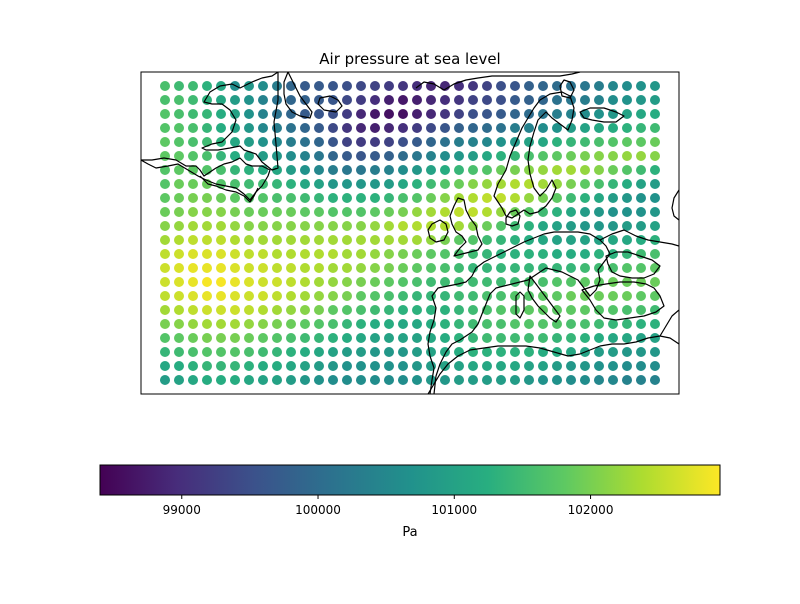 Image resolution: width=800 pixels, height=604 pixels. What do you see at coordinates (298, 95) in the screenshot?
I see `coastline-greenland-east` at bounding box center [298, 95].